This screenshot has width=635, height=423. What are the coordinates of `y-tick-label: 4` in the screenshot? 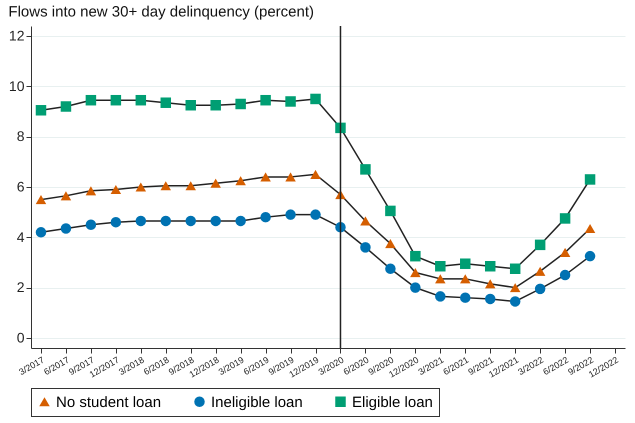 It's located at (20, 236).